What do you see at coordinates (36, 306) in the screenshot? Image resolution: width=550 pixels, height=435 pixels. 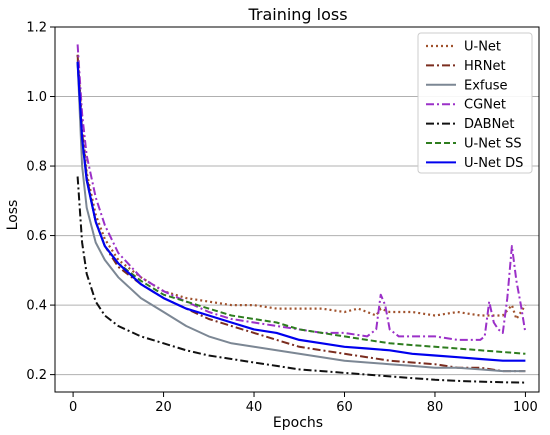 I see `y-tick-label: 0.4` at bounding box center [36, 306].